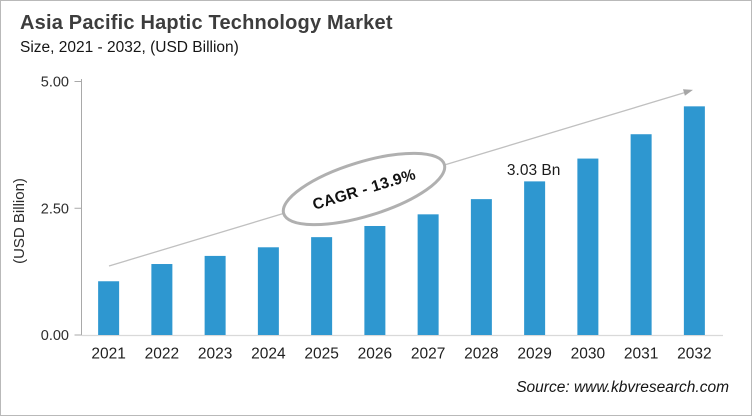 This screenshot has height=416, width=752. What do you see at coordinates (533, 170) in the screenshot?
I see `data-label: 3.03 Bn` at bounding box center [533, 170].